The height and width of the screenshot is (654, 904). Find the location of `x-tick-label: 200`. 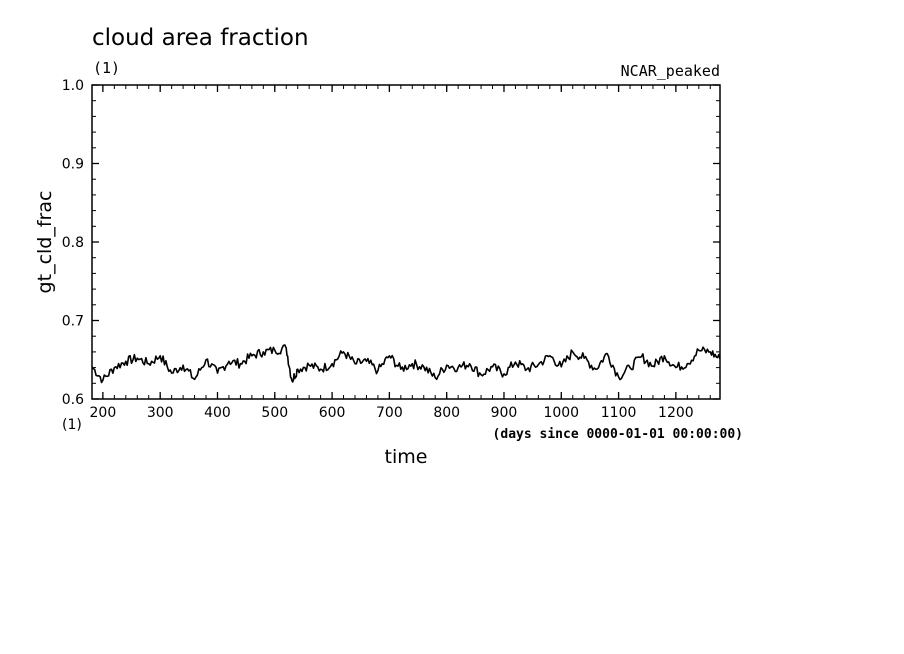

x-tick-label: 200 is located at coordinates (103, 413).